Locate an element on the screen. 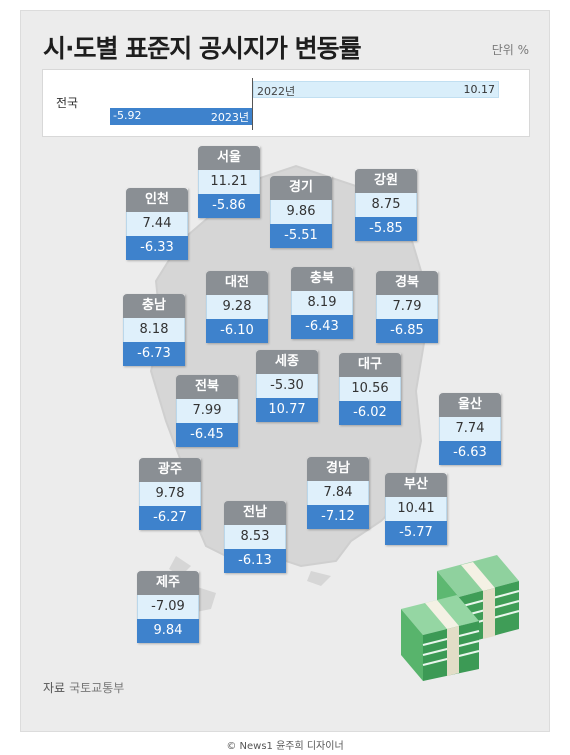 This screenshot has height=755, width=570. region-name: 세종 is located at coordinates (287, 362).